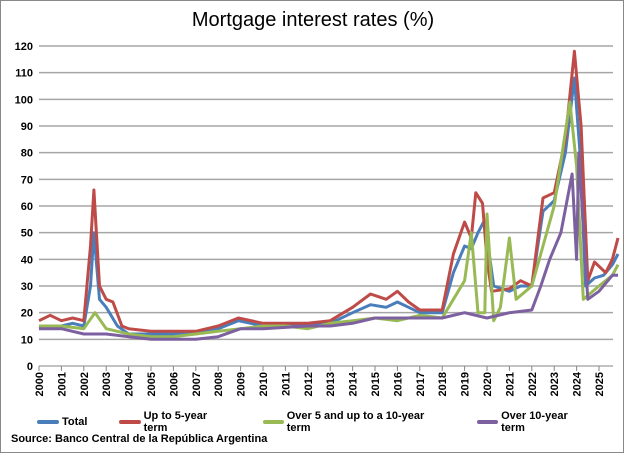  I want to click on x-tick-label: 2011, so click(286, 384).